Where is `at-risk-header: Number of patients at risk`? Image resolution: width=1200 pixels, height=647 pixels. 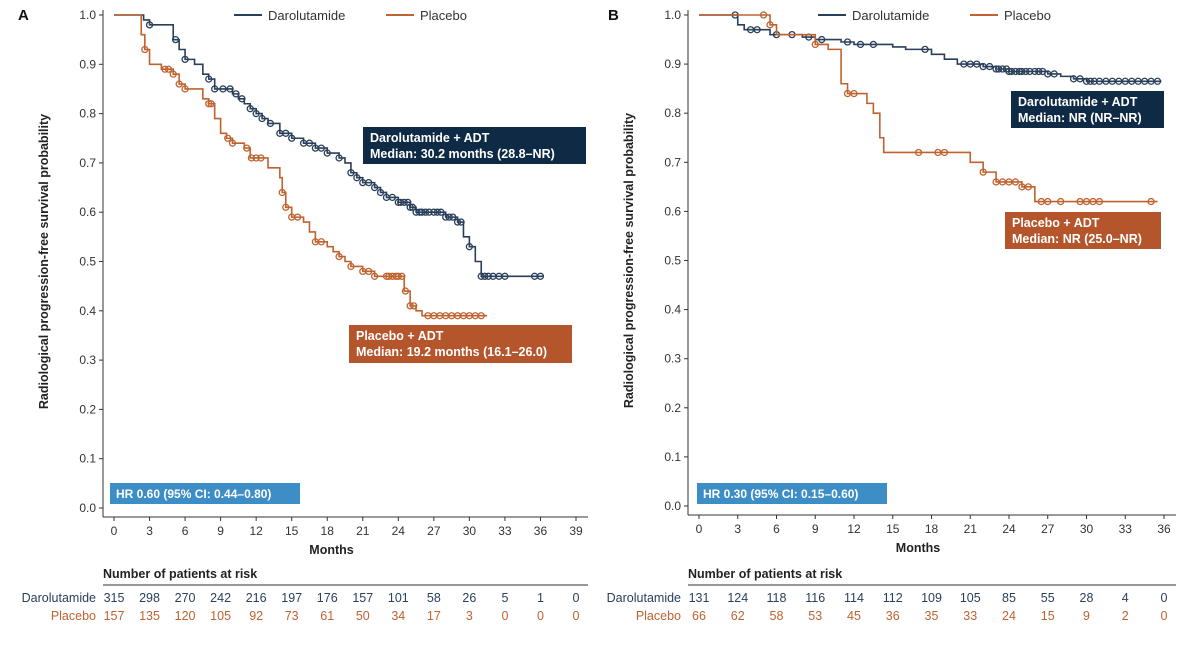 at-risk-header: Number of patients at risk is located at coordinates (180, 574).